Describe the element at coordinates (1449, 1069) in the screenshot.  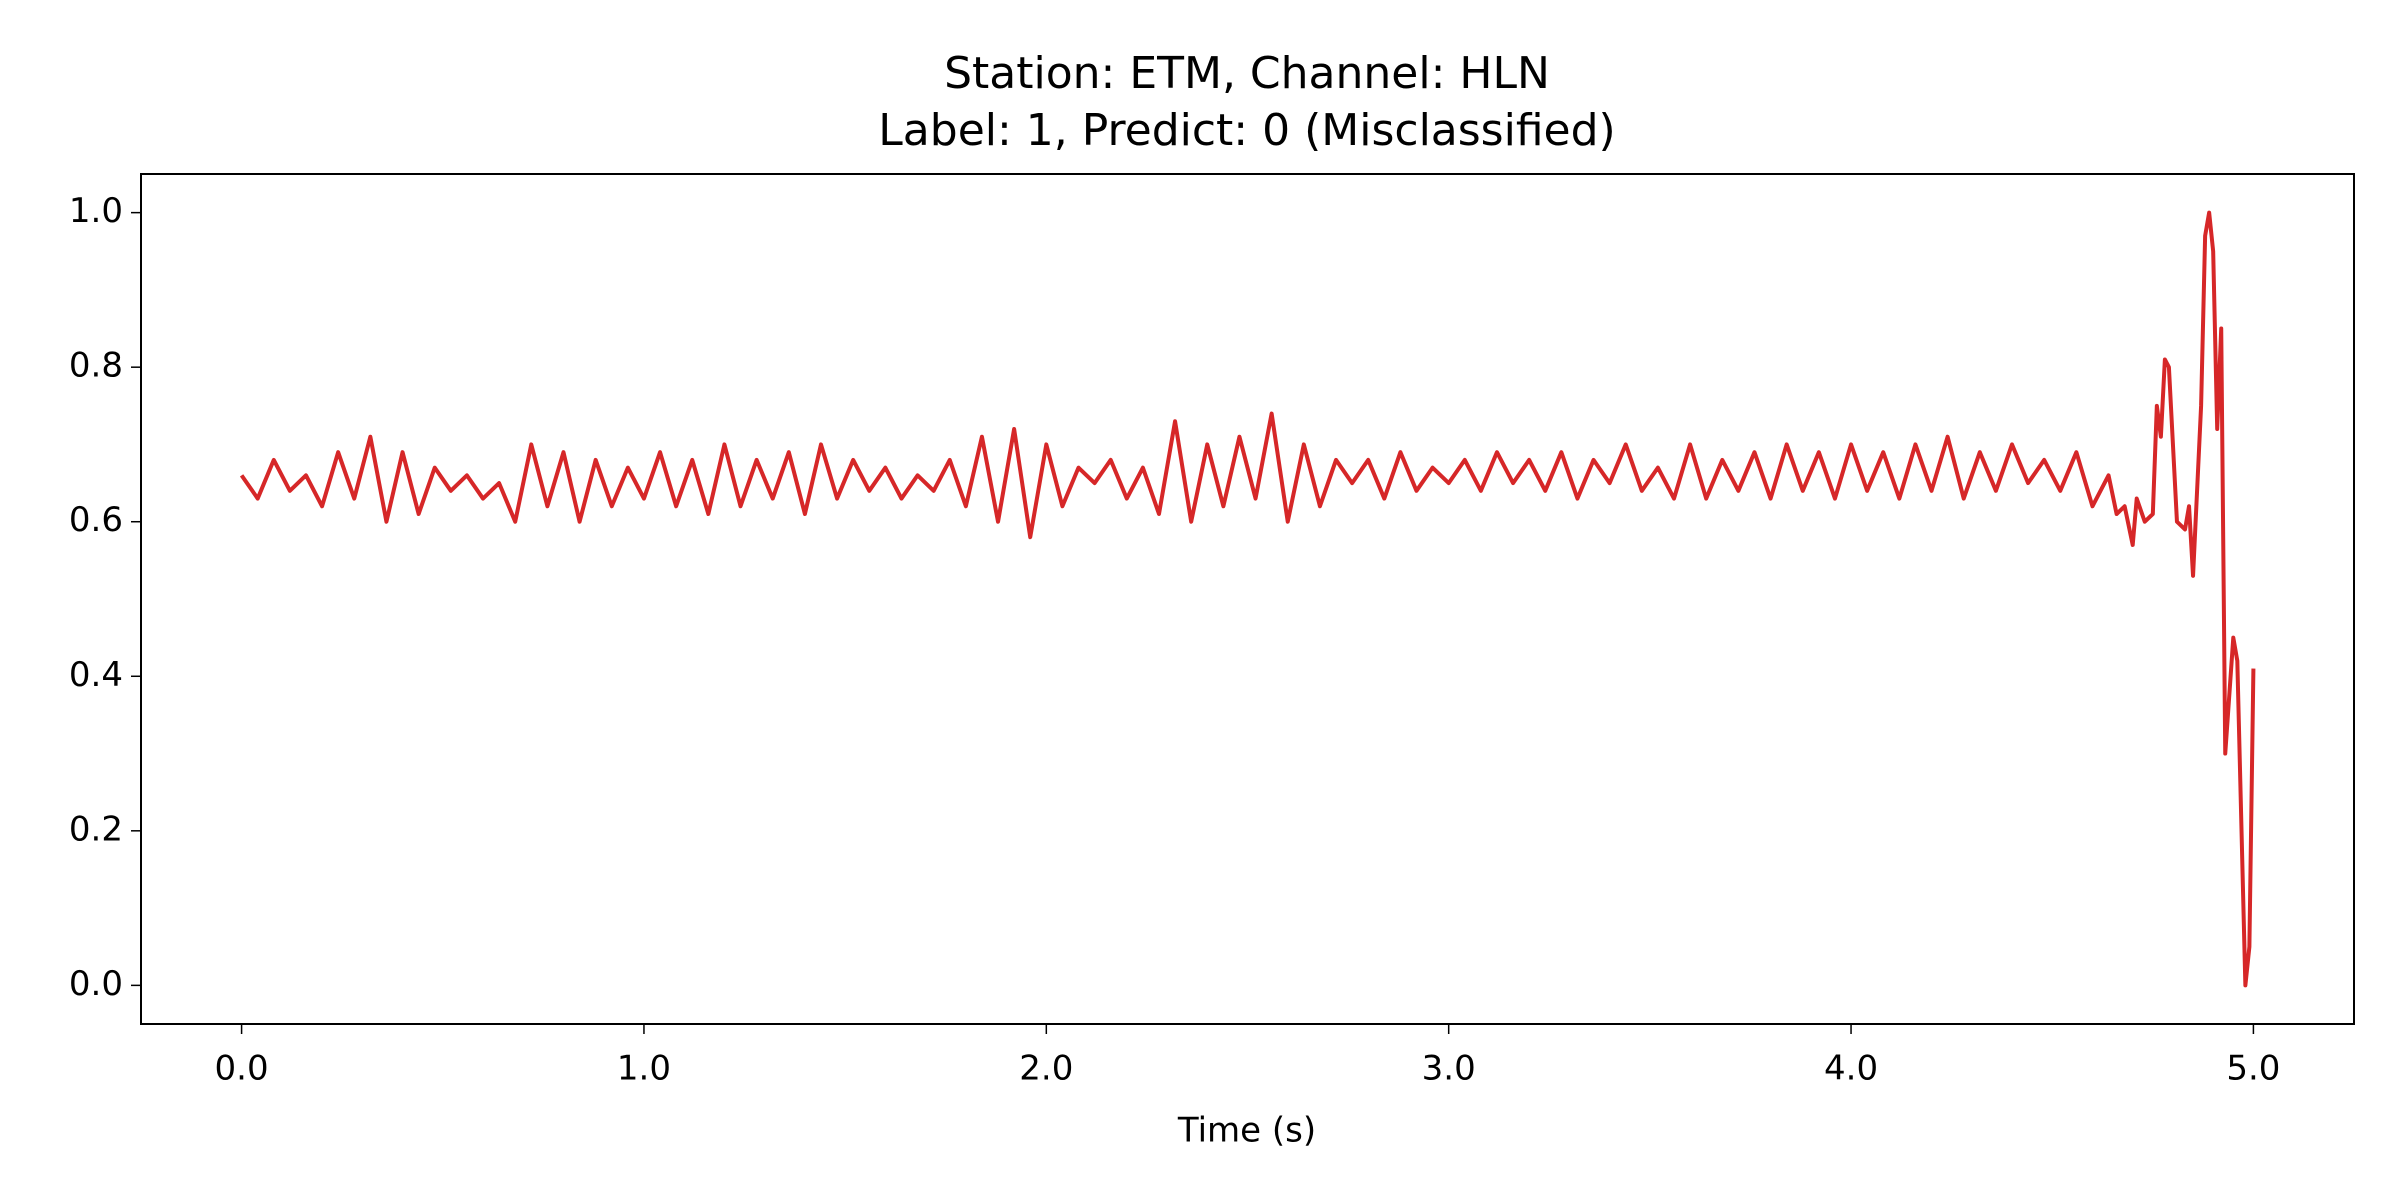
I see `x-tick-label: 3.0` at that location.